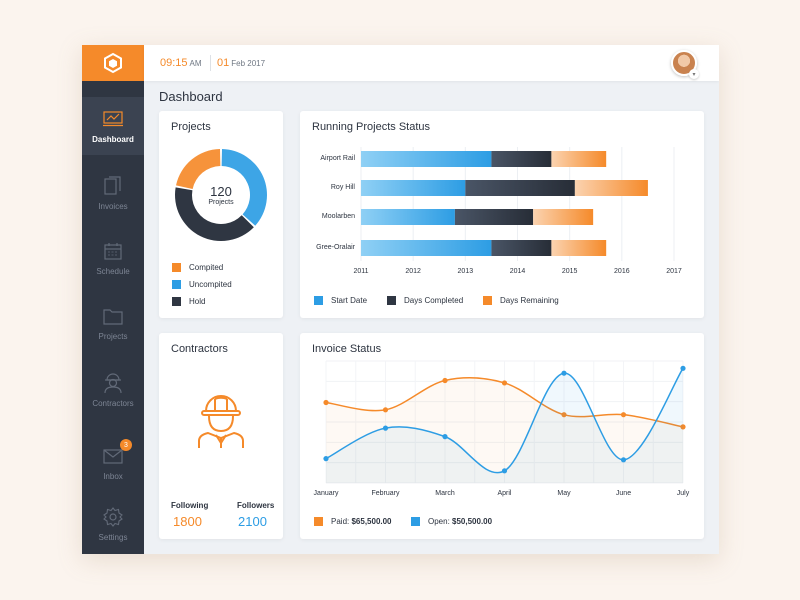  Describe the element at coordinates (198, 169) in the screenshot. I see `donut-slice-compited` at that location.